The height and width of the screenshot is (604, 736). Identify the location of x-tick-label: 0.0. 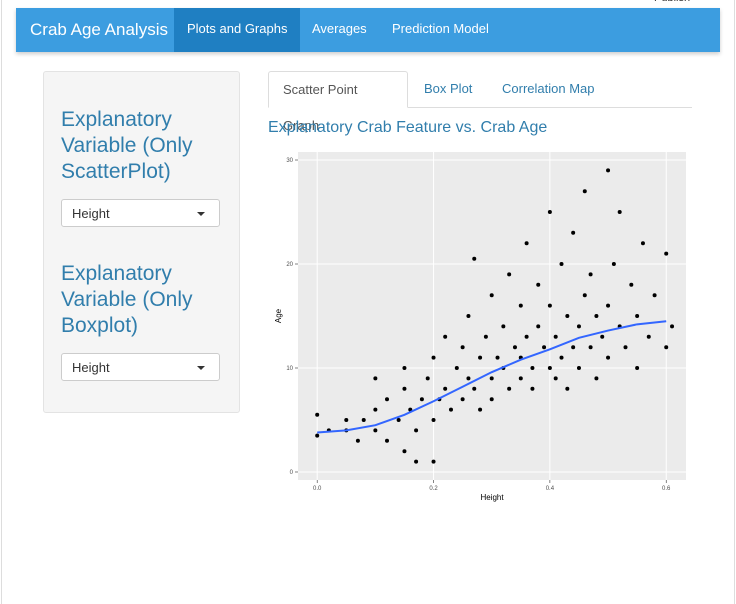
(317, 489).